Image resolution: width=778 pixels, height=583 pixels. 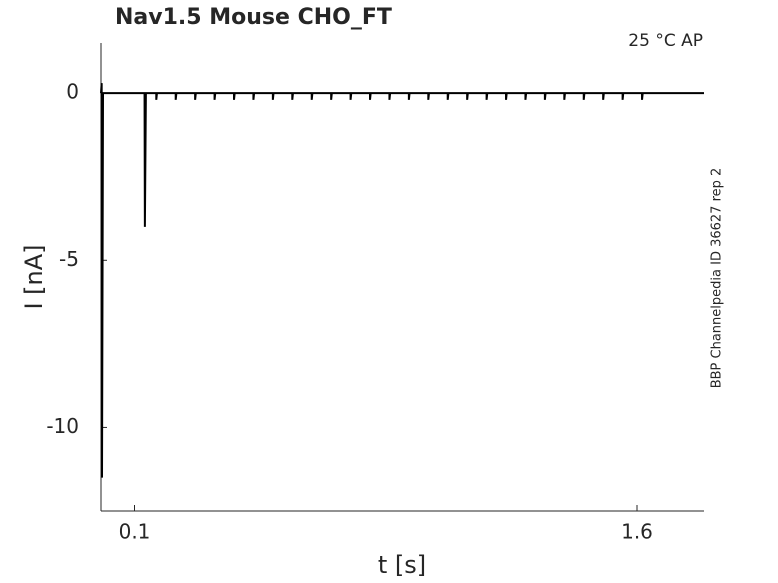 What do you see at coordinates (62, 426) in the screenshot?
I see `y-tick-label: -10` at bounding box center [62, 426].